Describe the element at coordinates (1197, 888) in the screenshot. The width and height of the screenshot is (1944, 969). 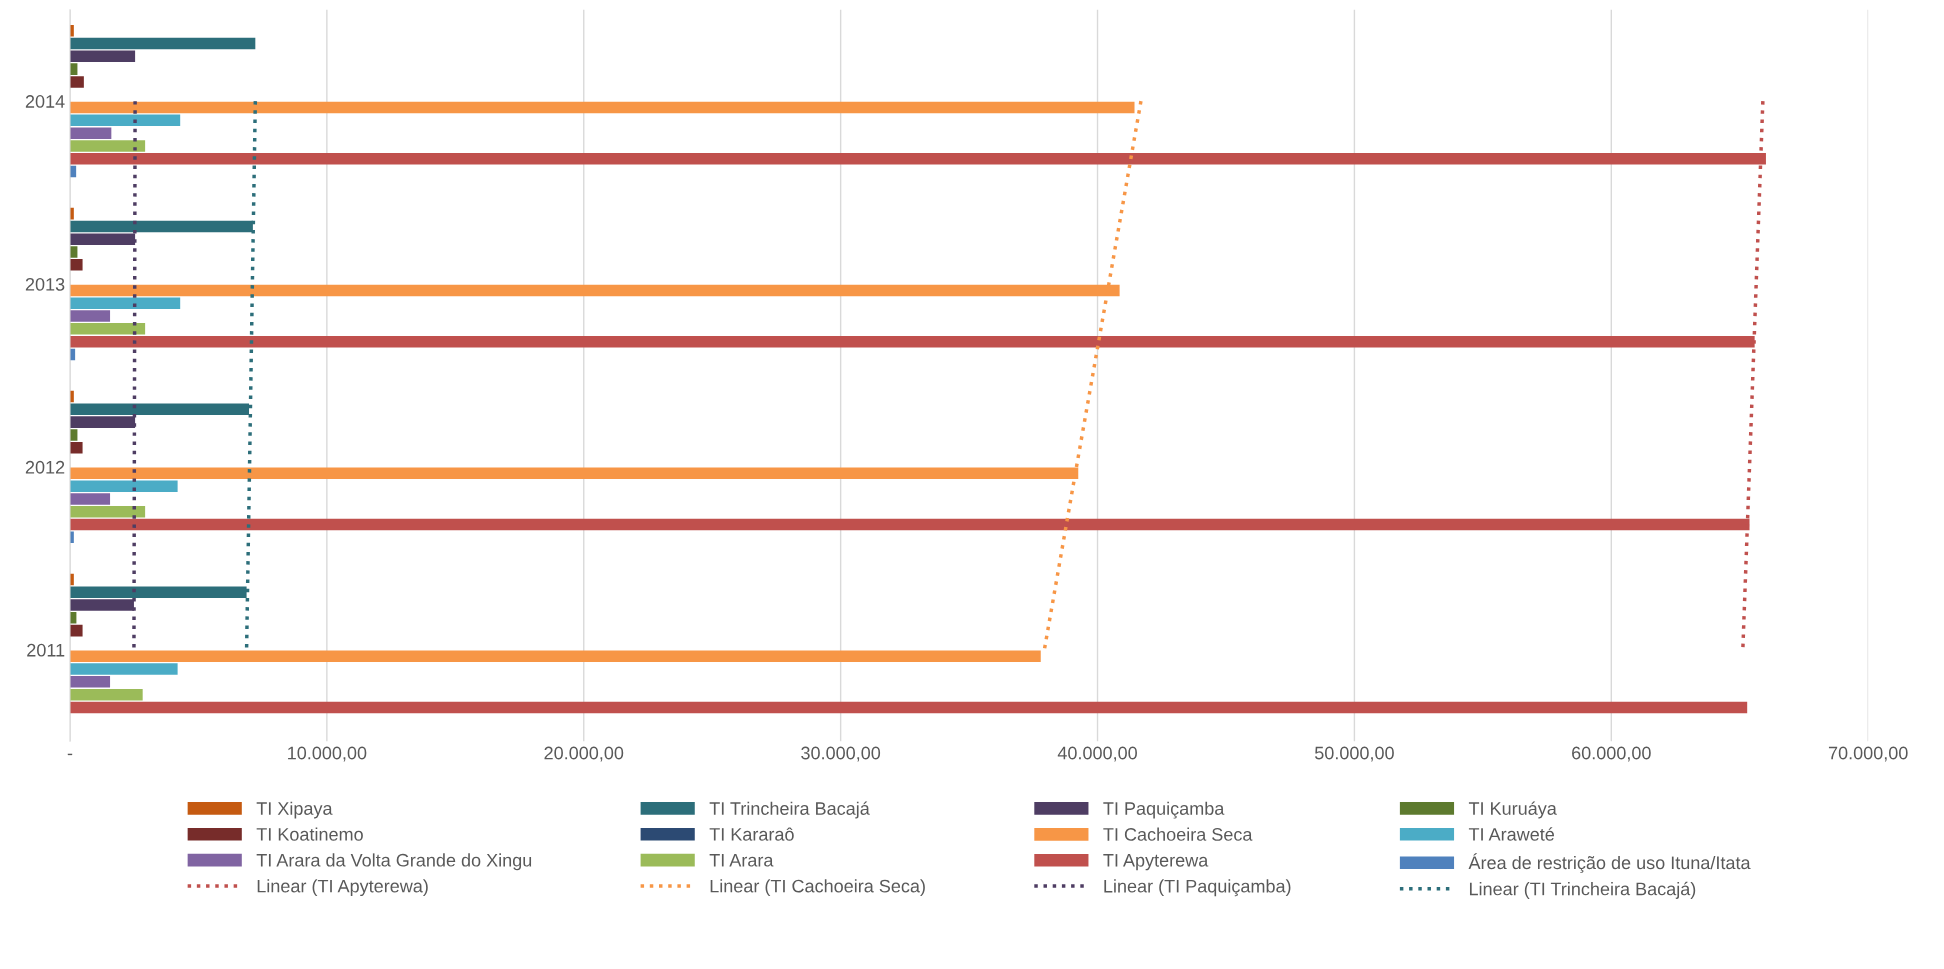
I see `legend-label: Linear (TI Paquiçamba)` at that location.